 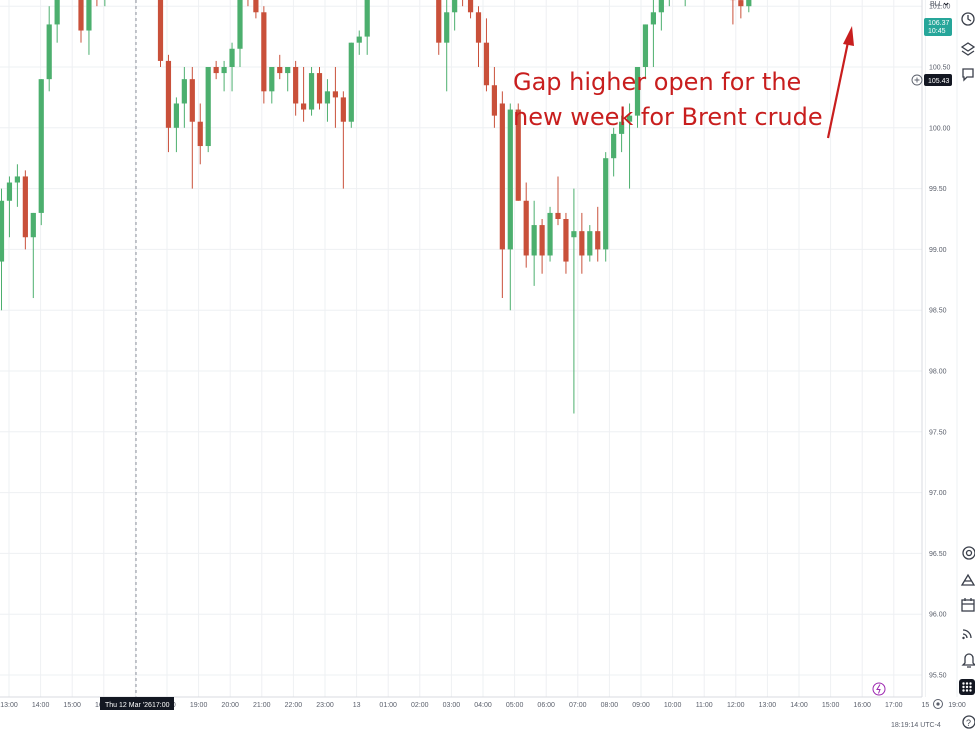 What do you see at coordinates (938, 554) in the screenshot?
I see `price-tick-label: 96.50` at bounding box center [938, 554].